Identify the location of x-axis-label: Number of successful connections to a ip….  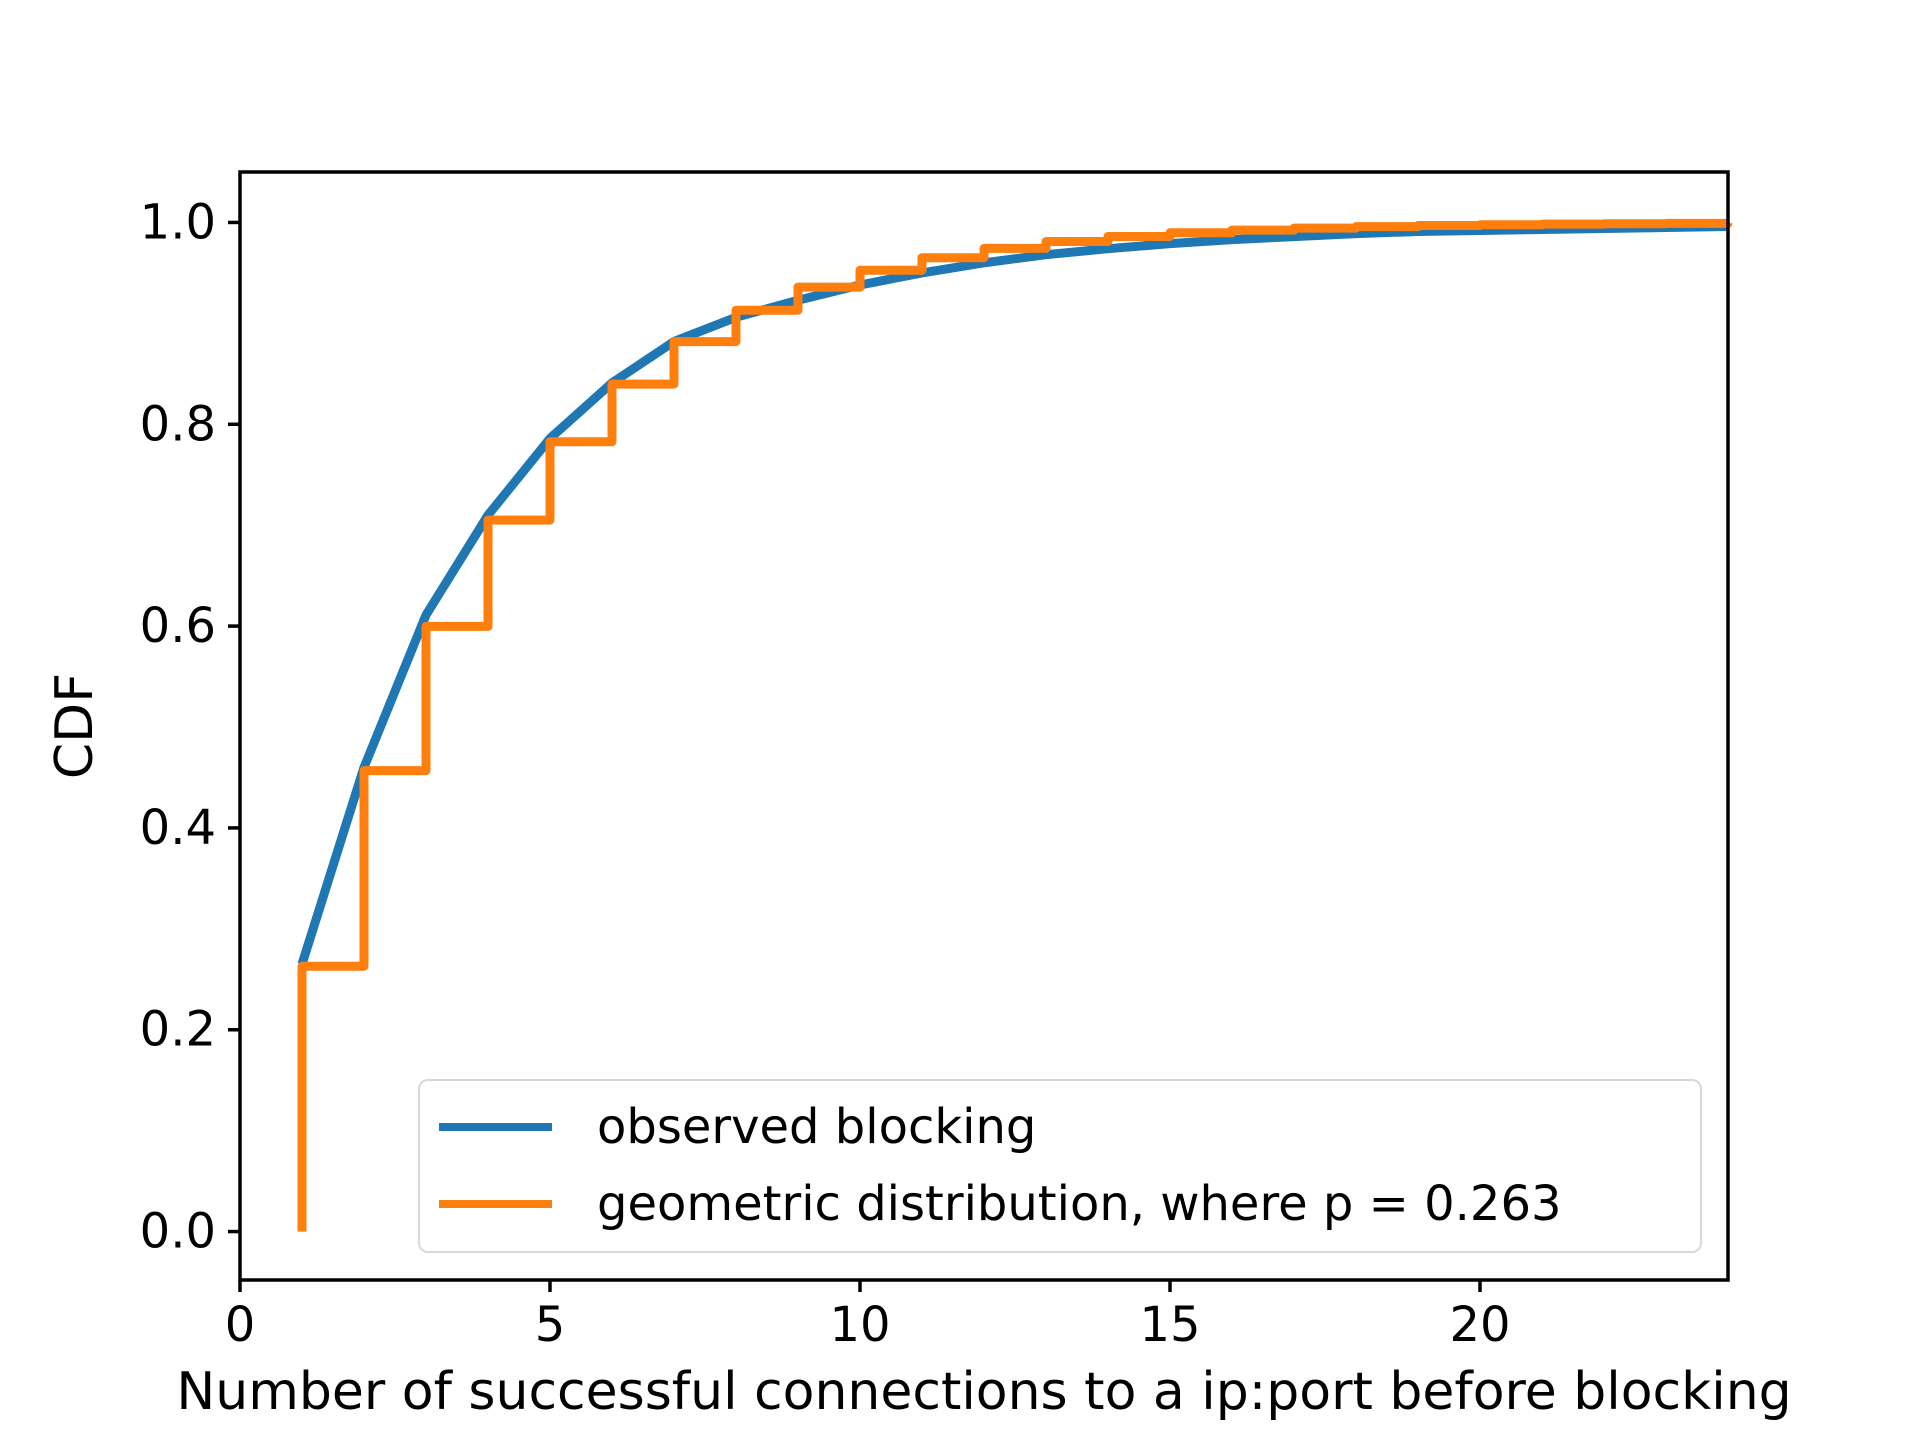
(984, 1392).